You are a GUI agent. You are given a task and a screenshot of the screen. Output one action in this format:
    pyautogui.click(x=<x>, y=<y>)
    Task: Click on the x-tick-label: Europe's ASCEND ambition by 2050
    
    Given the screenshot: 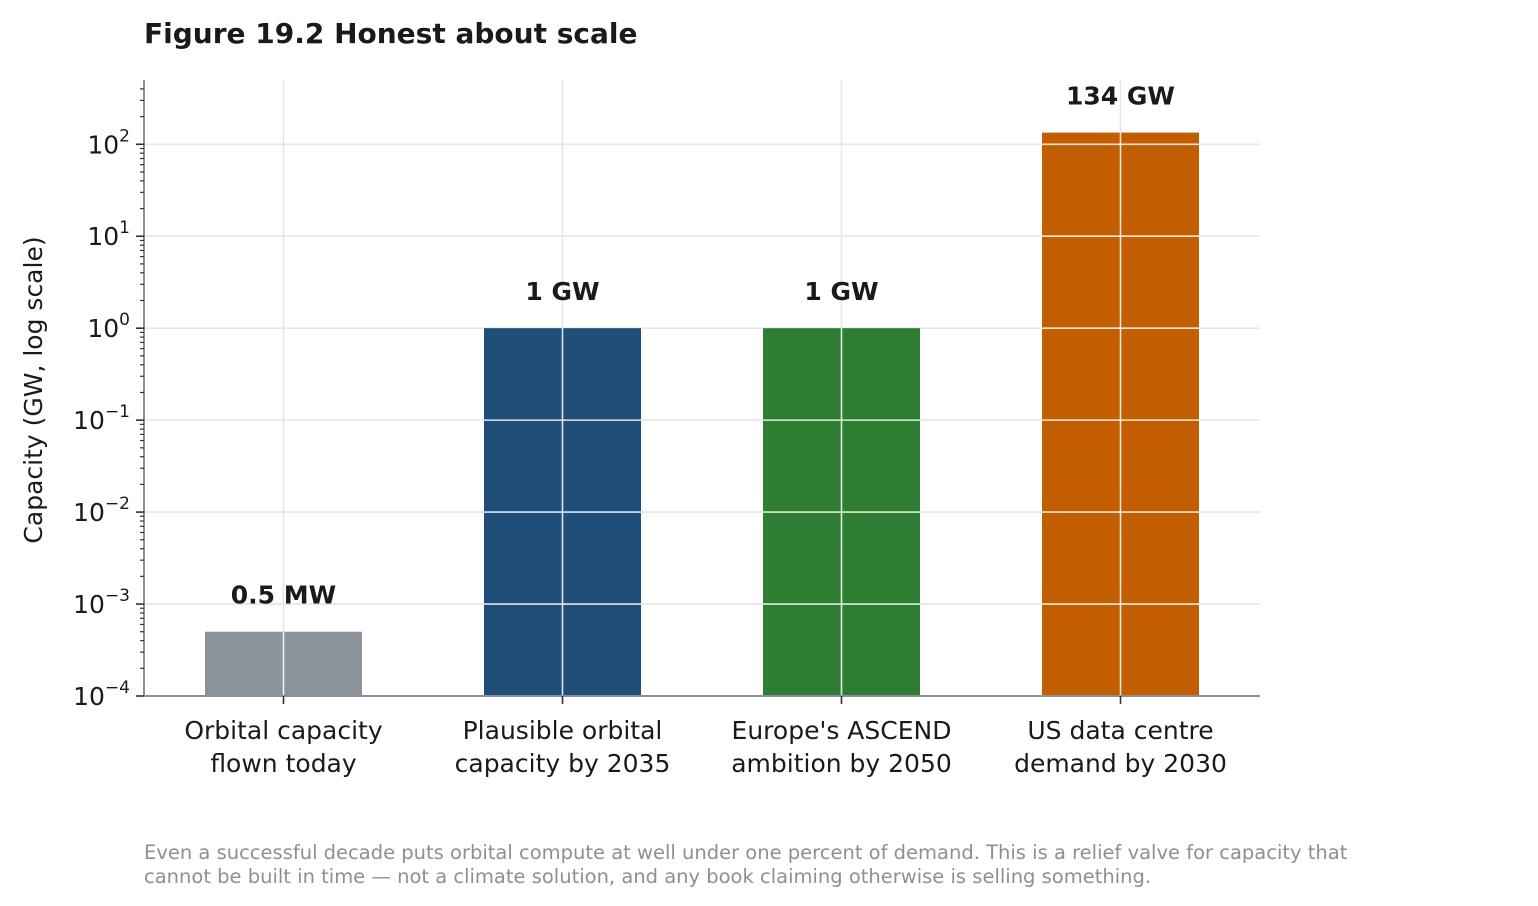 What is the action you would take?
    pyautogui.click(x=841, y=747)
    